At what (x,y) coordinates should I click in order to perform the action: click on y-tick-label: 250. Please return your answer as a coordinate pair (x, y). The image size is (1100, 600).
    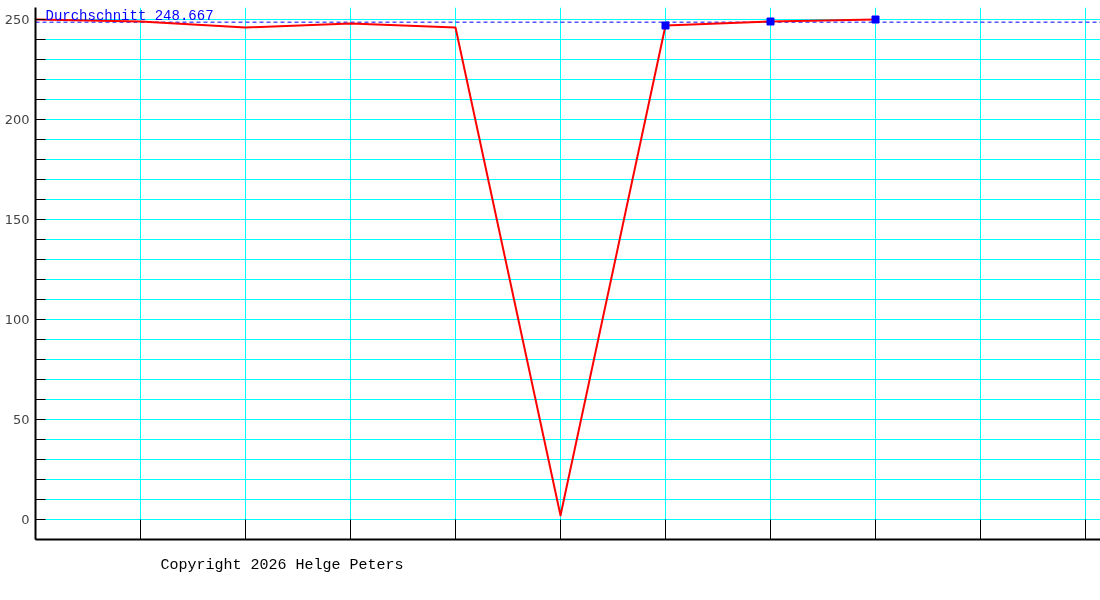
    Looking at the image, I should click on (17, 19).